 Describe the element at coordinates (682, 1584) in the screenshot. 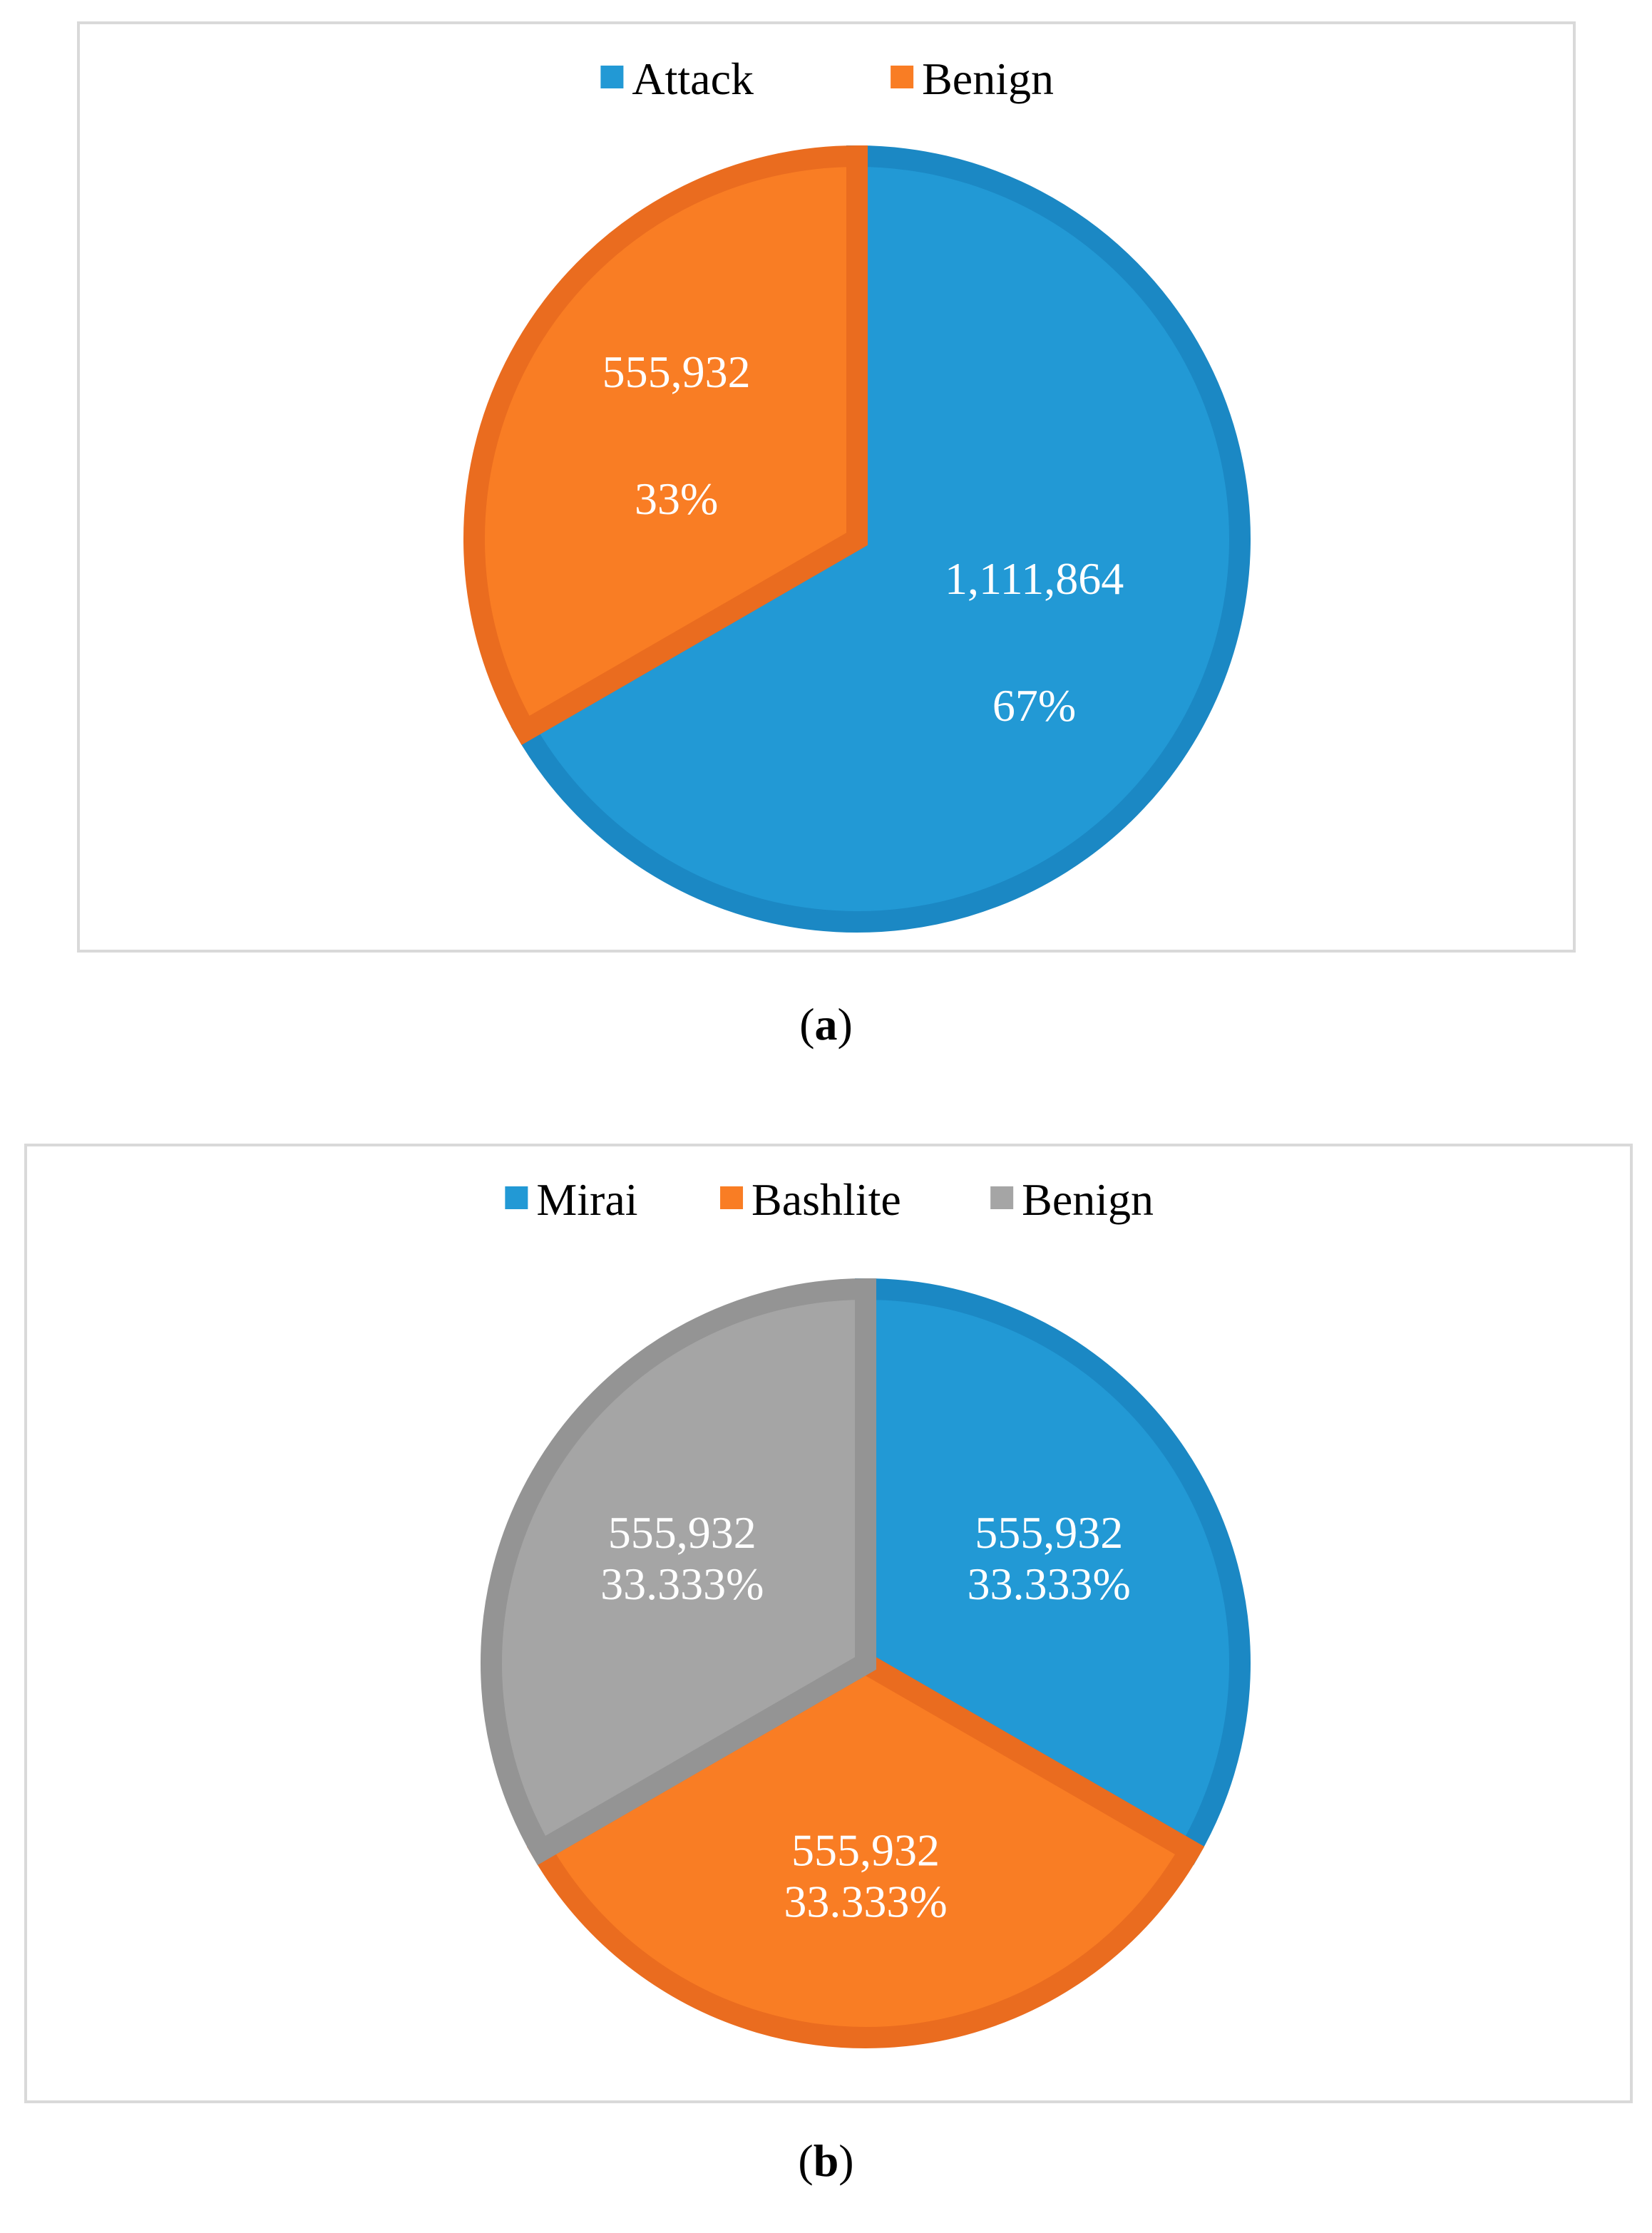

I see `data-label-percent-benign: 33.333%` at that location.